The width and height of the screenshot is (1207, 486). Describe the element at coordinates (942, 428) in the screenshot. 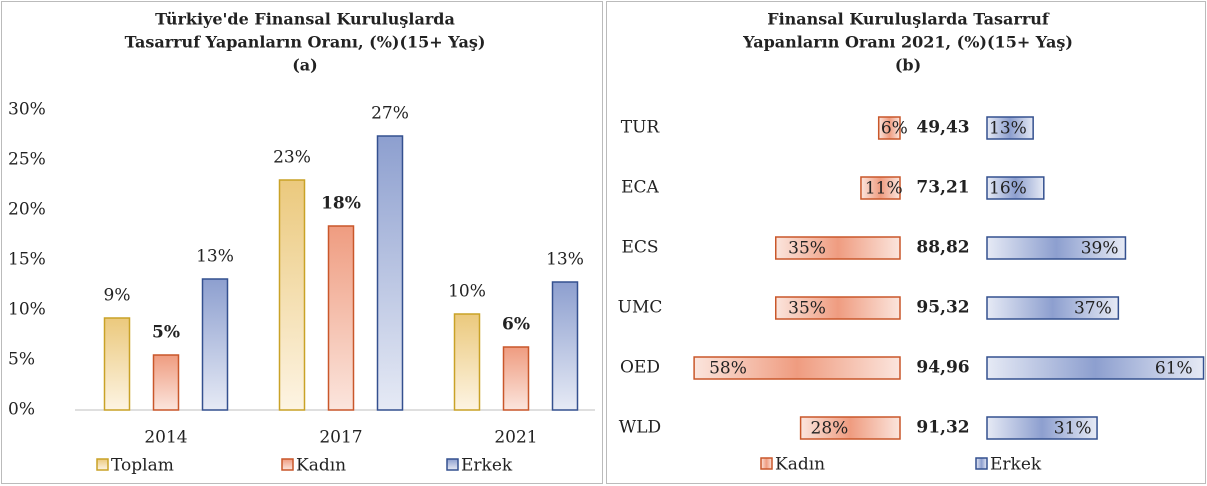

I see `center-label: 91,32` at that location.